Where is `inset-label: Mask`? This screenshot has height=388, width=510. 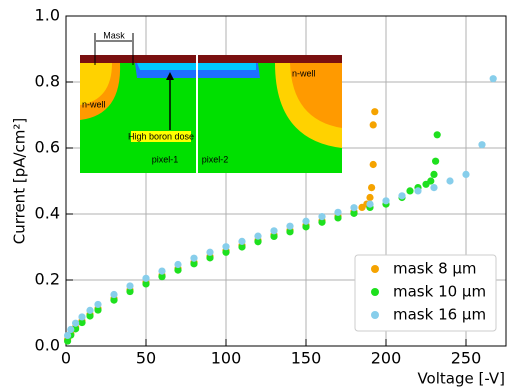 inset-label: Mask is located at coordinates (114, 35).